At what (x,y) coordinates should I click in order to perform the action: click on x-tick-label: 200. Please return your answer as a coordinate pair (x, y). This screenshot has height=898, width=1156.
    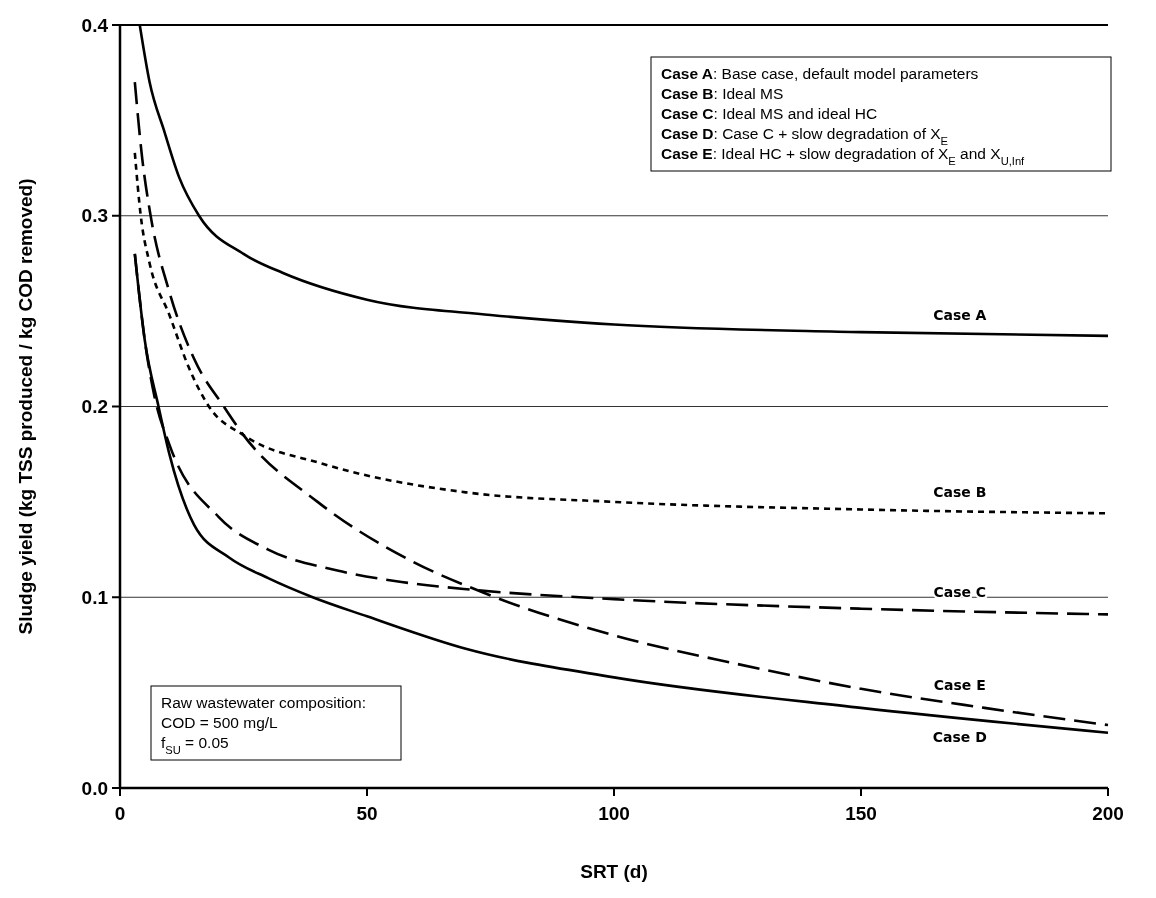
    Looking at the image, I should click on (1108, 813).